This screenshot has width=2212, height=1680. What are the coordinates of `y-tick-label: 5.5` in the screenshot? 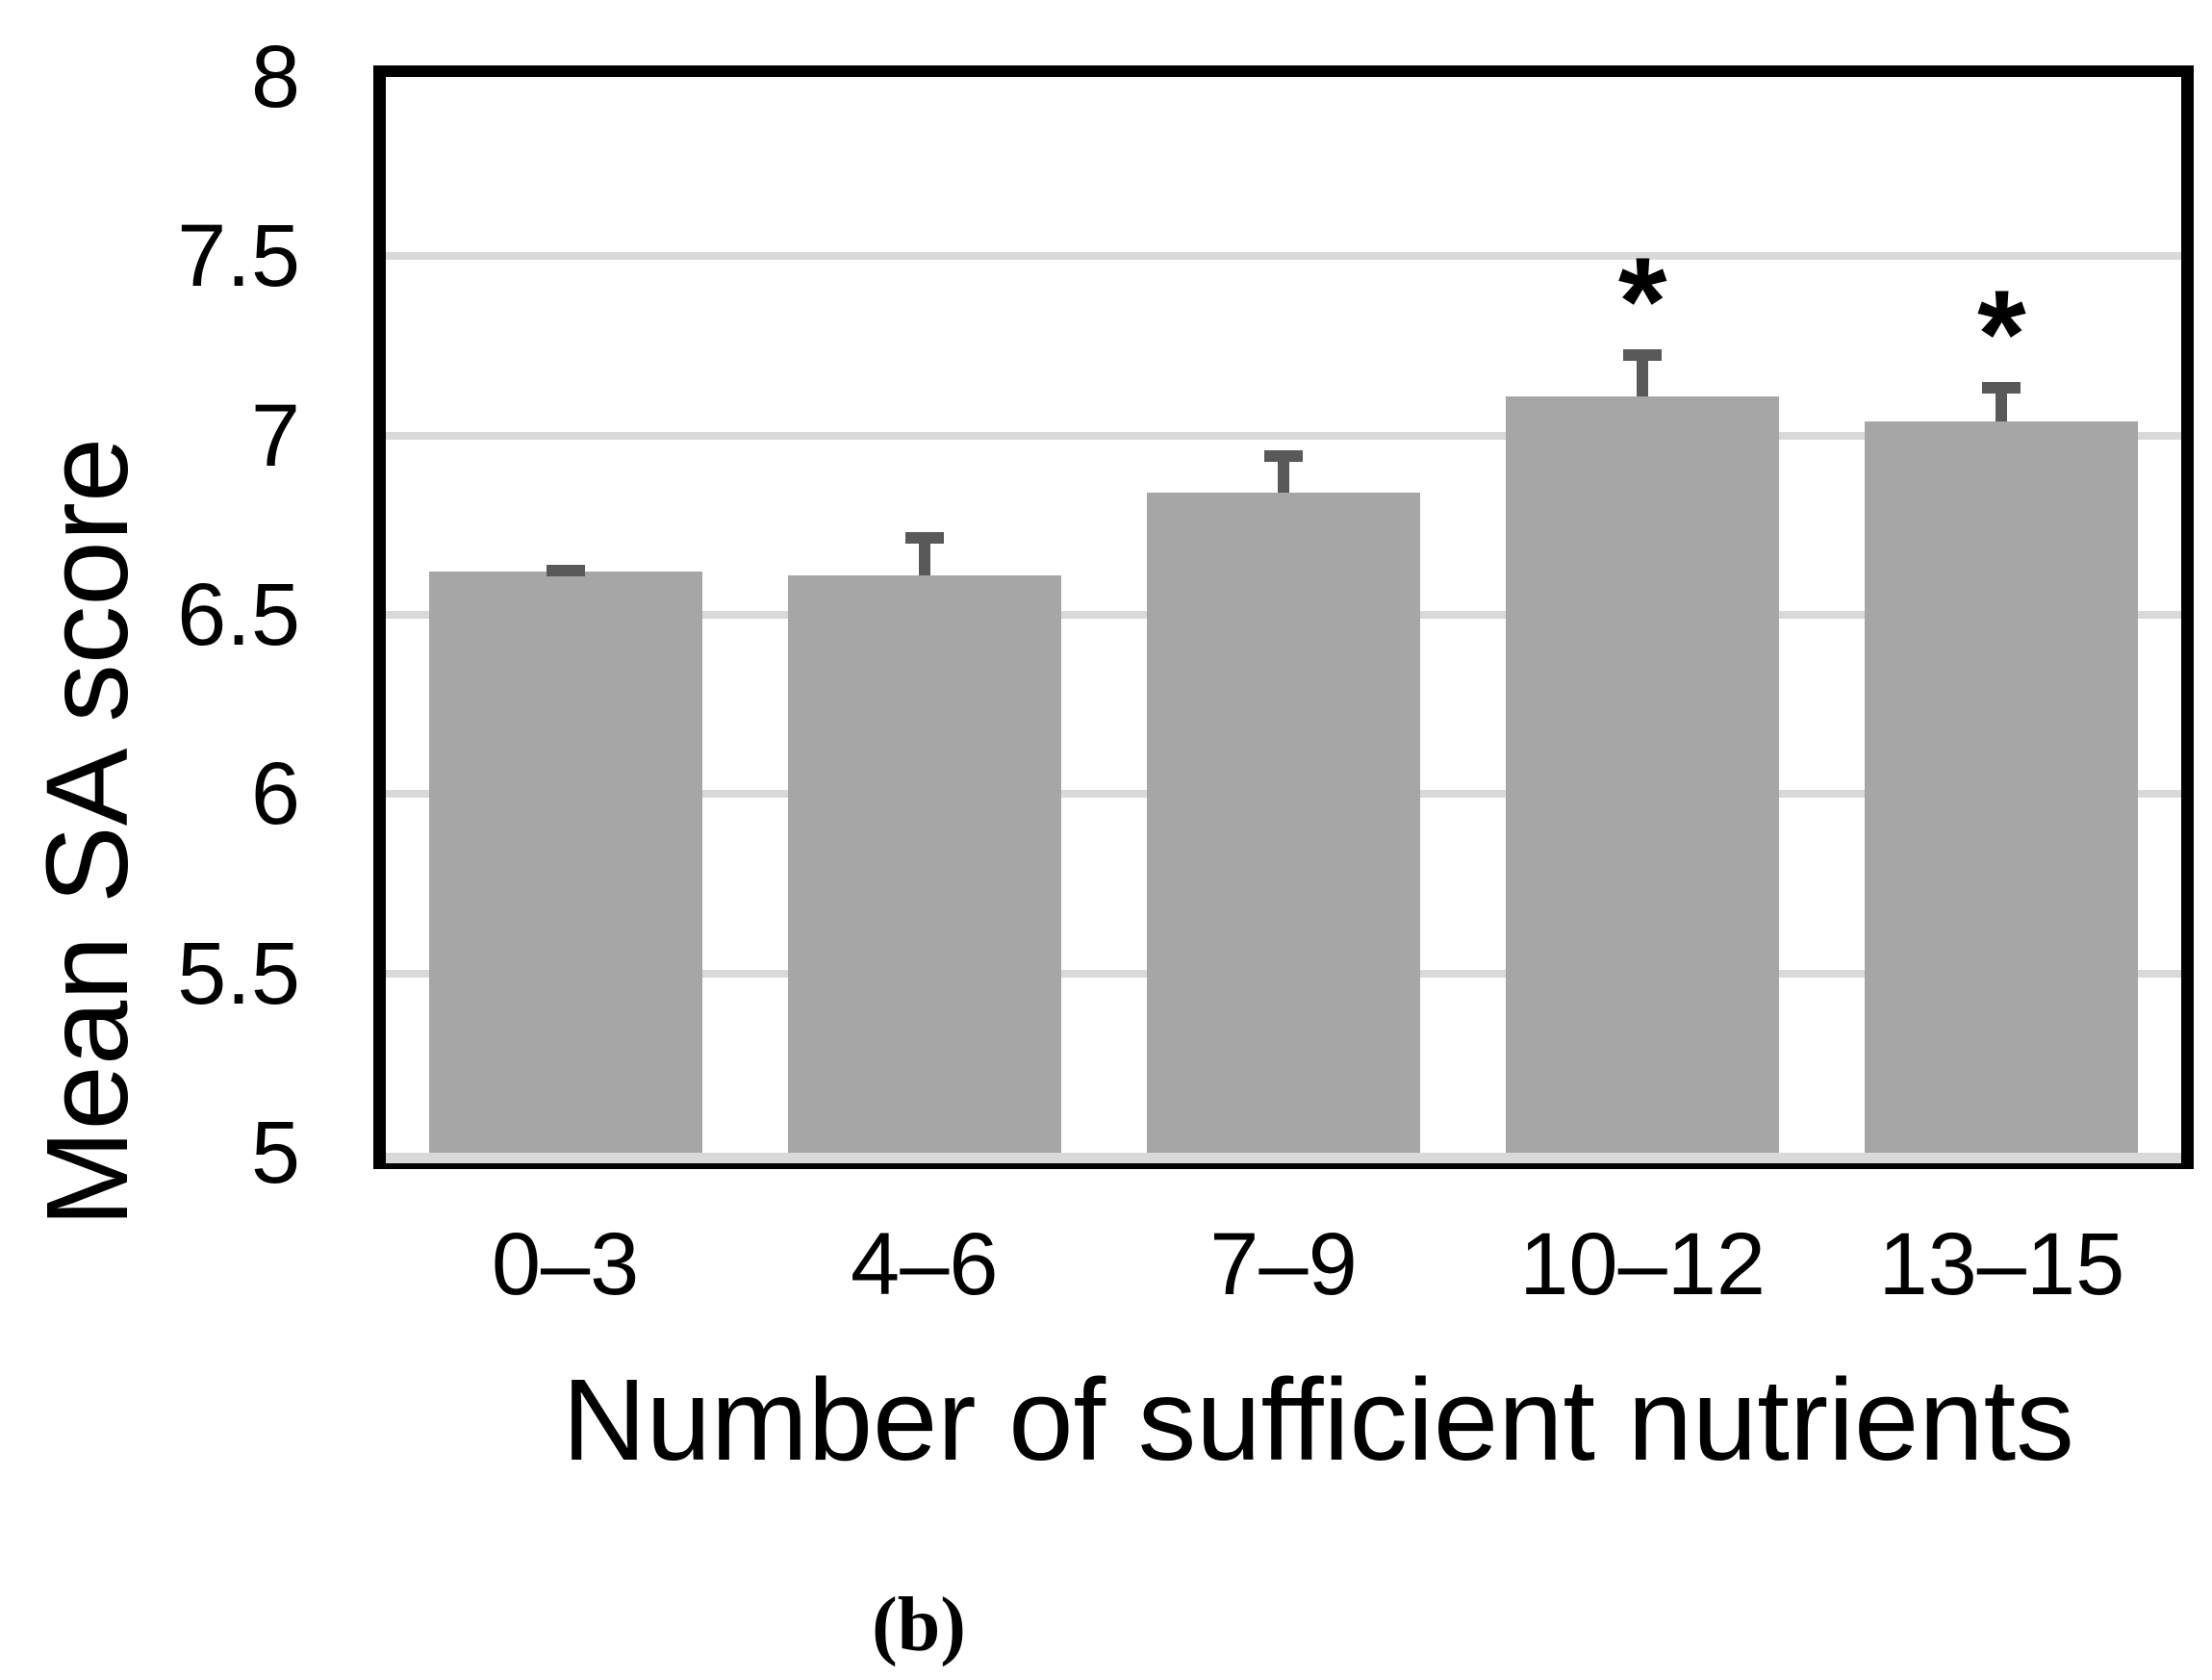 It's located at (238, 974).